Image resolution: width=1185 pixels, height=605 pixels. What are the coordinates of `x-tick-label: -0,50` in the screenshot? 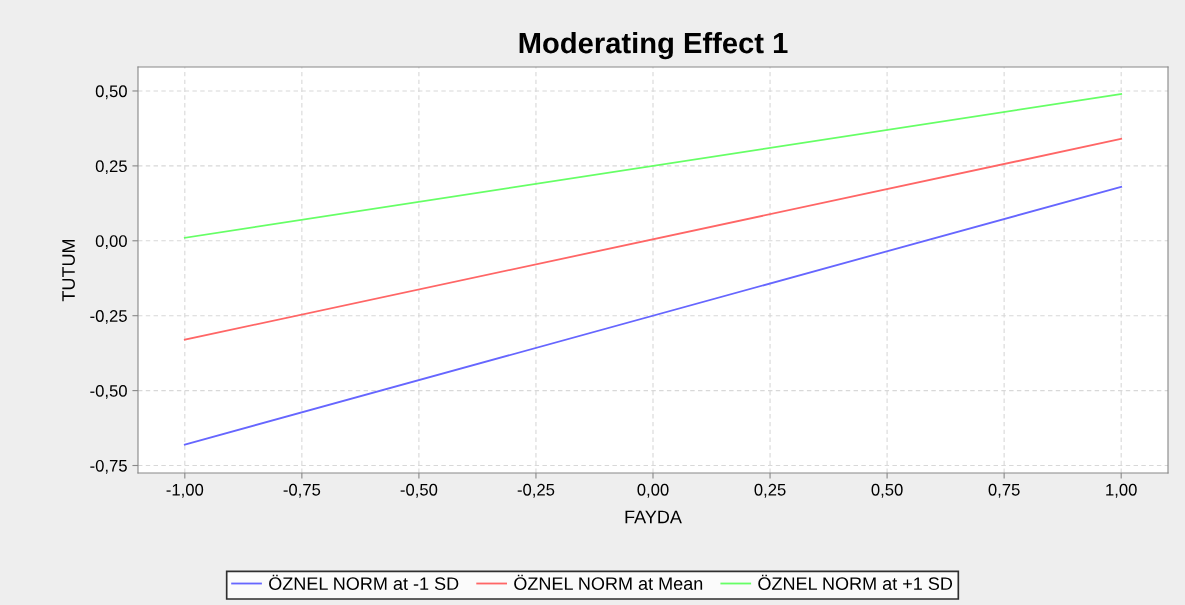 It's located at (419, 490).